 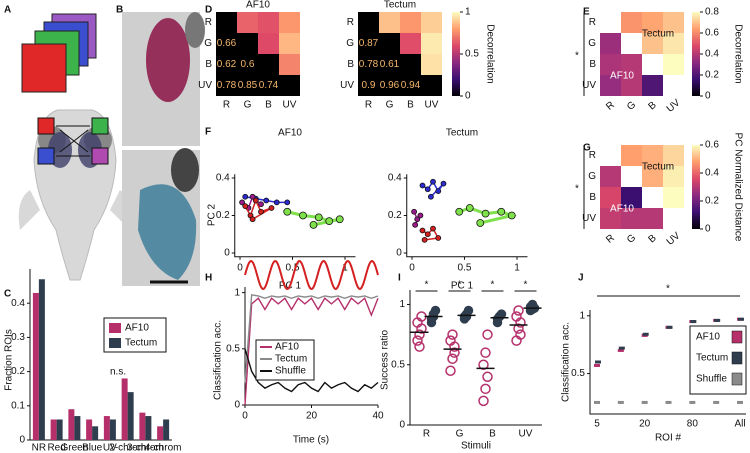 I want to click on x-tick-label: 0, so click(x=245, y=416).